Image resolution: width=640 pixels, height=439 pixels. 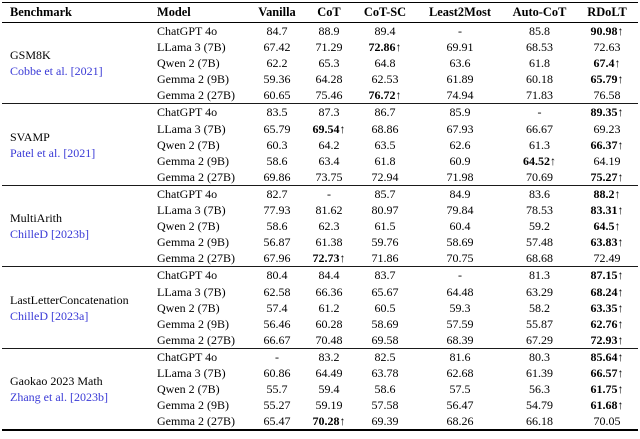 I want to click on score-cell: 61.38, so click(x=329, y=242).